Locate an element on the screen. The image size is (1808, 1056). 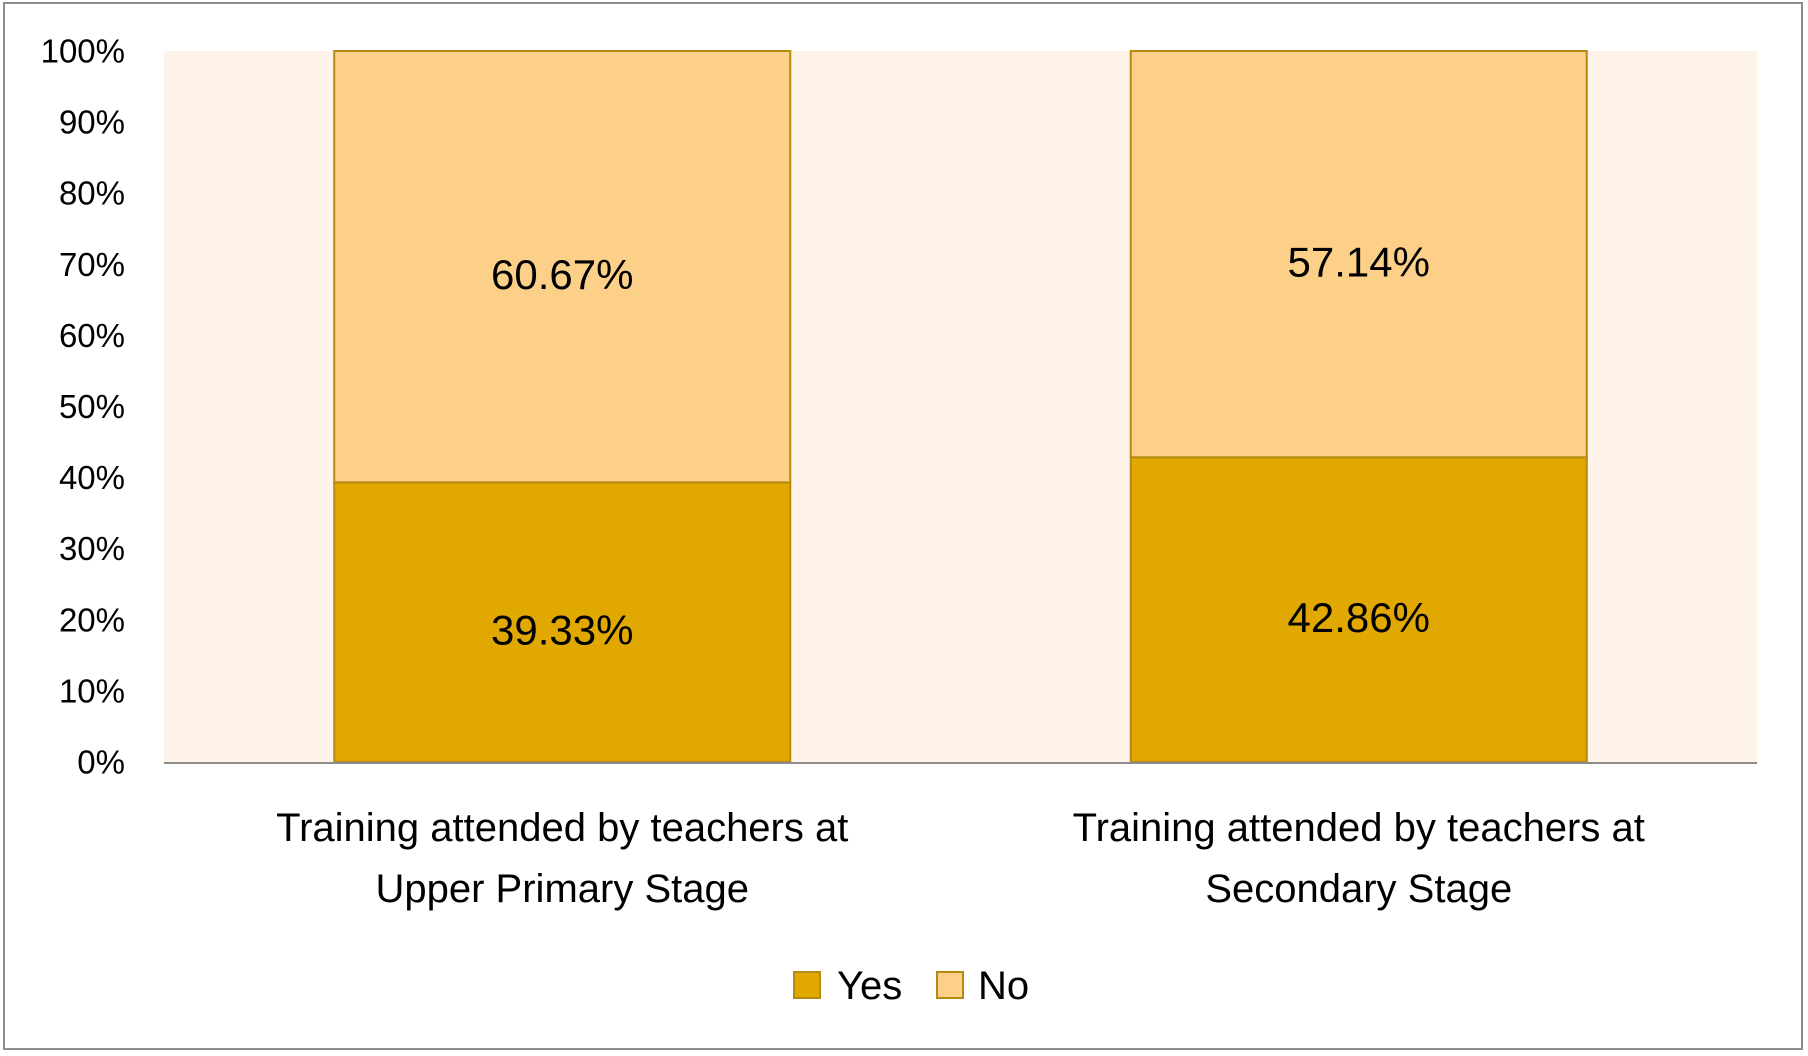
data-label: 39.33% is located at coordinates (562, 630).